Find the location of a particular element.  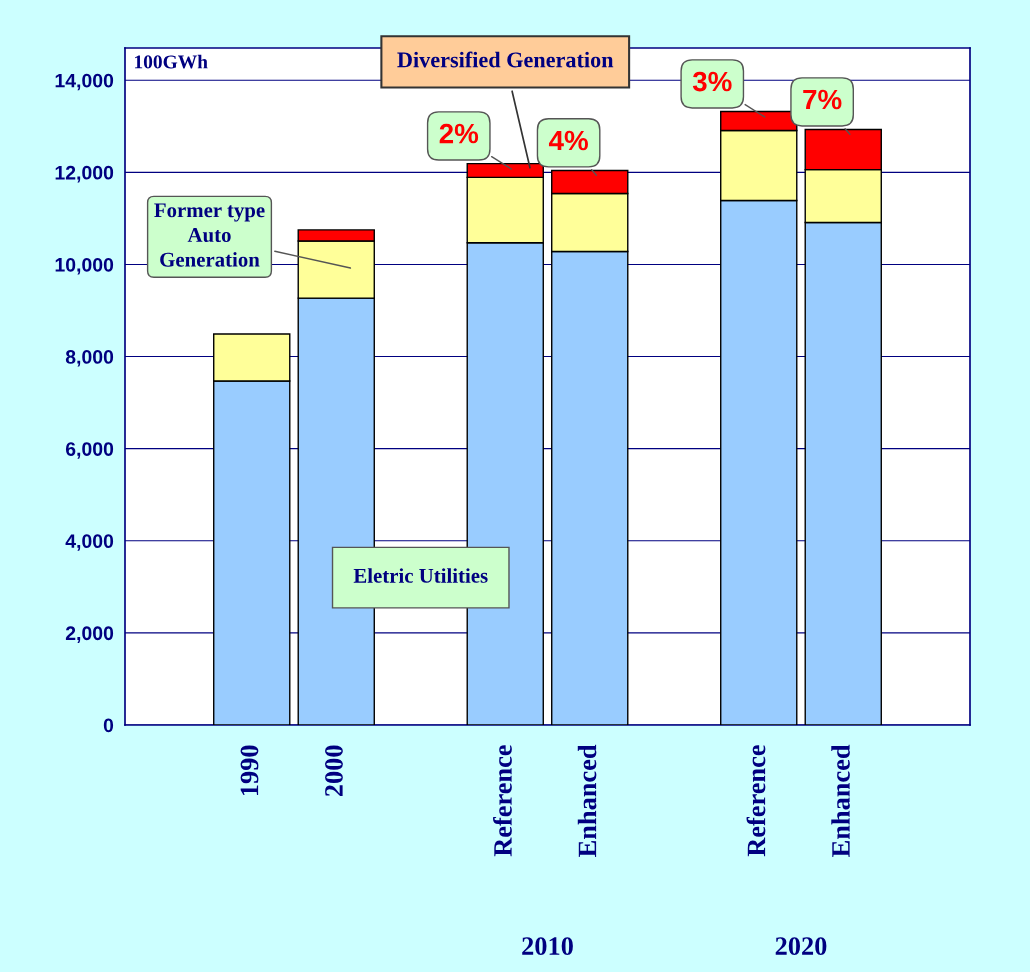

text: 2010 is located at coordinates (547, 946).